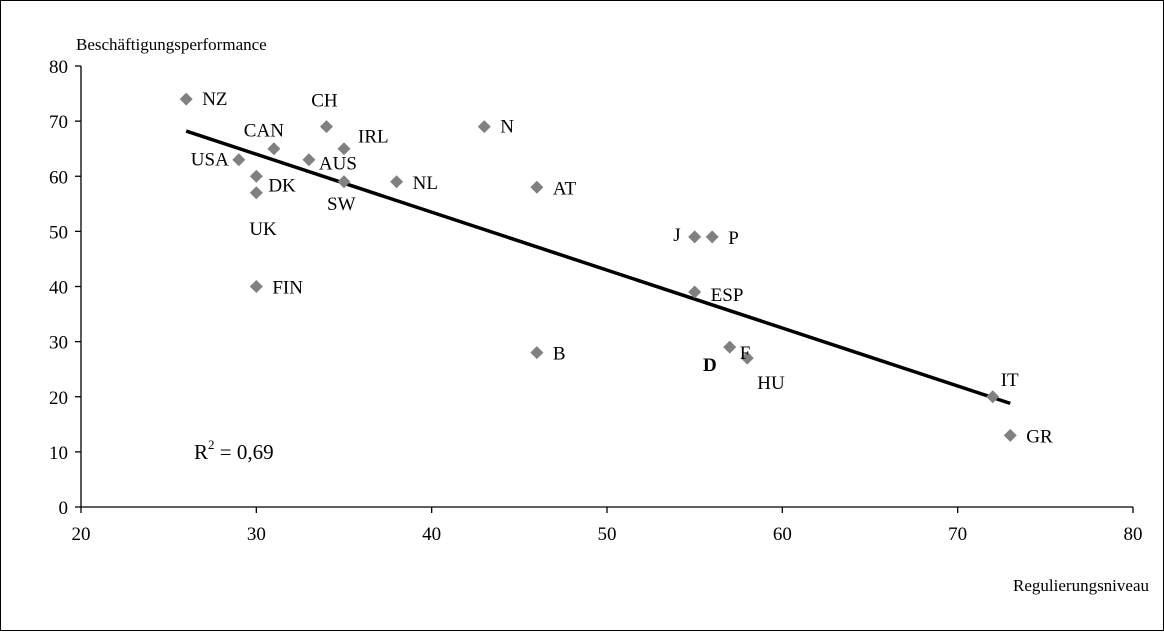 This screenshot has width=1164, height=632. I want to click on data-point-label: B, so click(559, 354).